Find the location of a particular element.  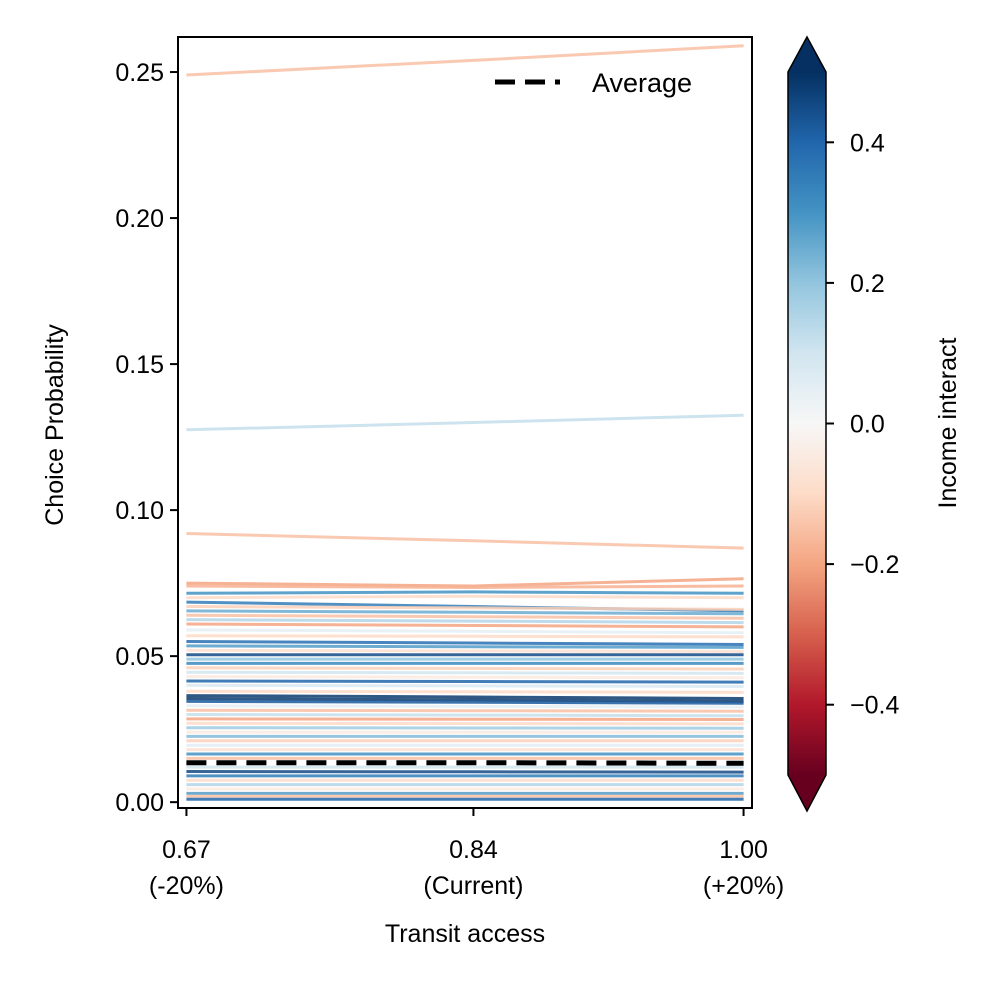

series-line-s3 is located at coordinates (465, 541).